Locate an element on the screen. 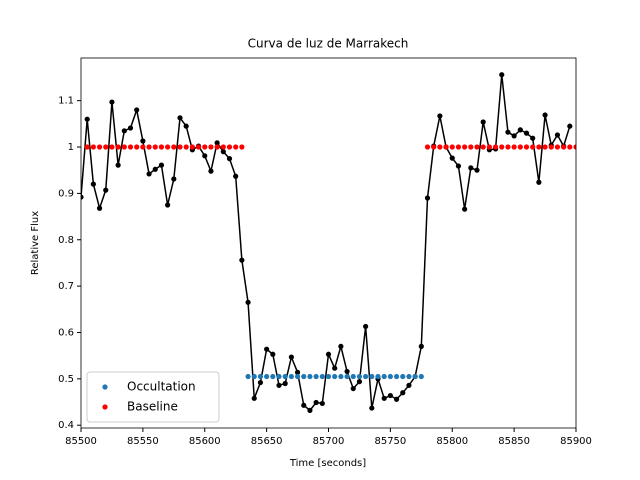 The height and width of the screenshot is (480, 640). y-tick-label: 0.6 is located at coordinates (66, 332).